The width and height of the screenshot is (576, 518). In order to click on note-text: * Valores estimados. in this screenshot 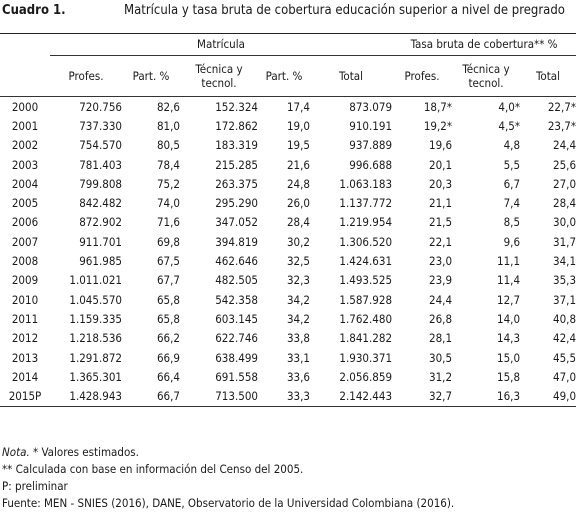, I will do `click(86, 452)`.